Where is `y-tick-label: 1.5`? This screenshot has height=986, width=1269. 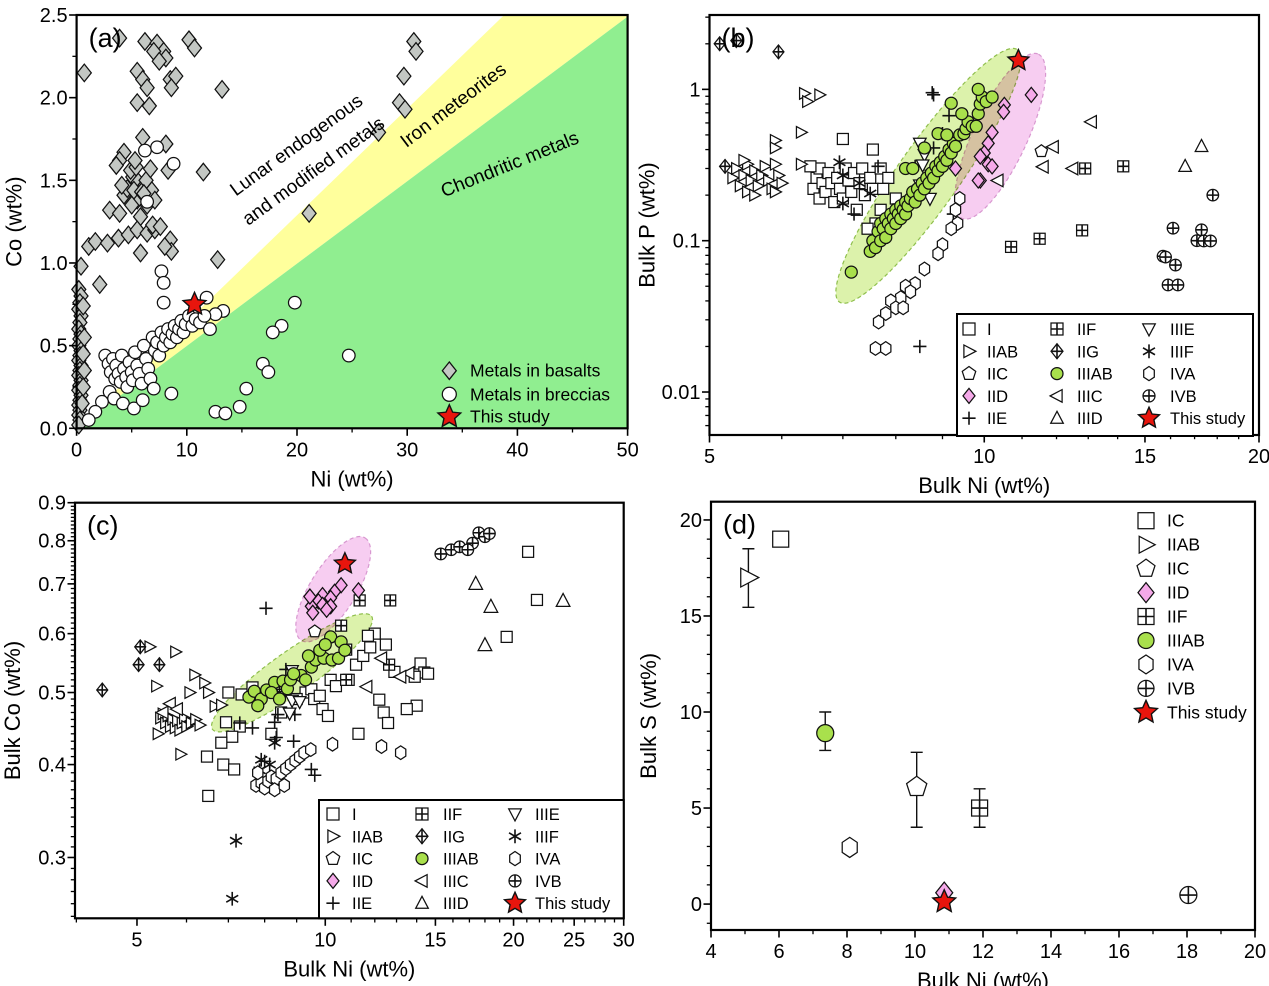 y-tick-label: 1.5 is located at coordinates (54, 181).